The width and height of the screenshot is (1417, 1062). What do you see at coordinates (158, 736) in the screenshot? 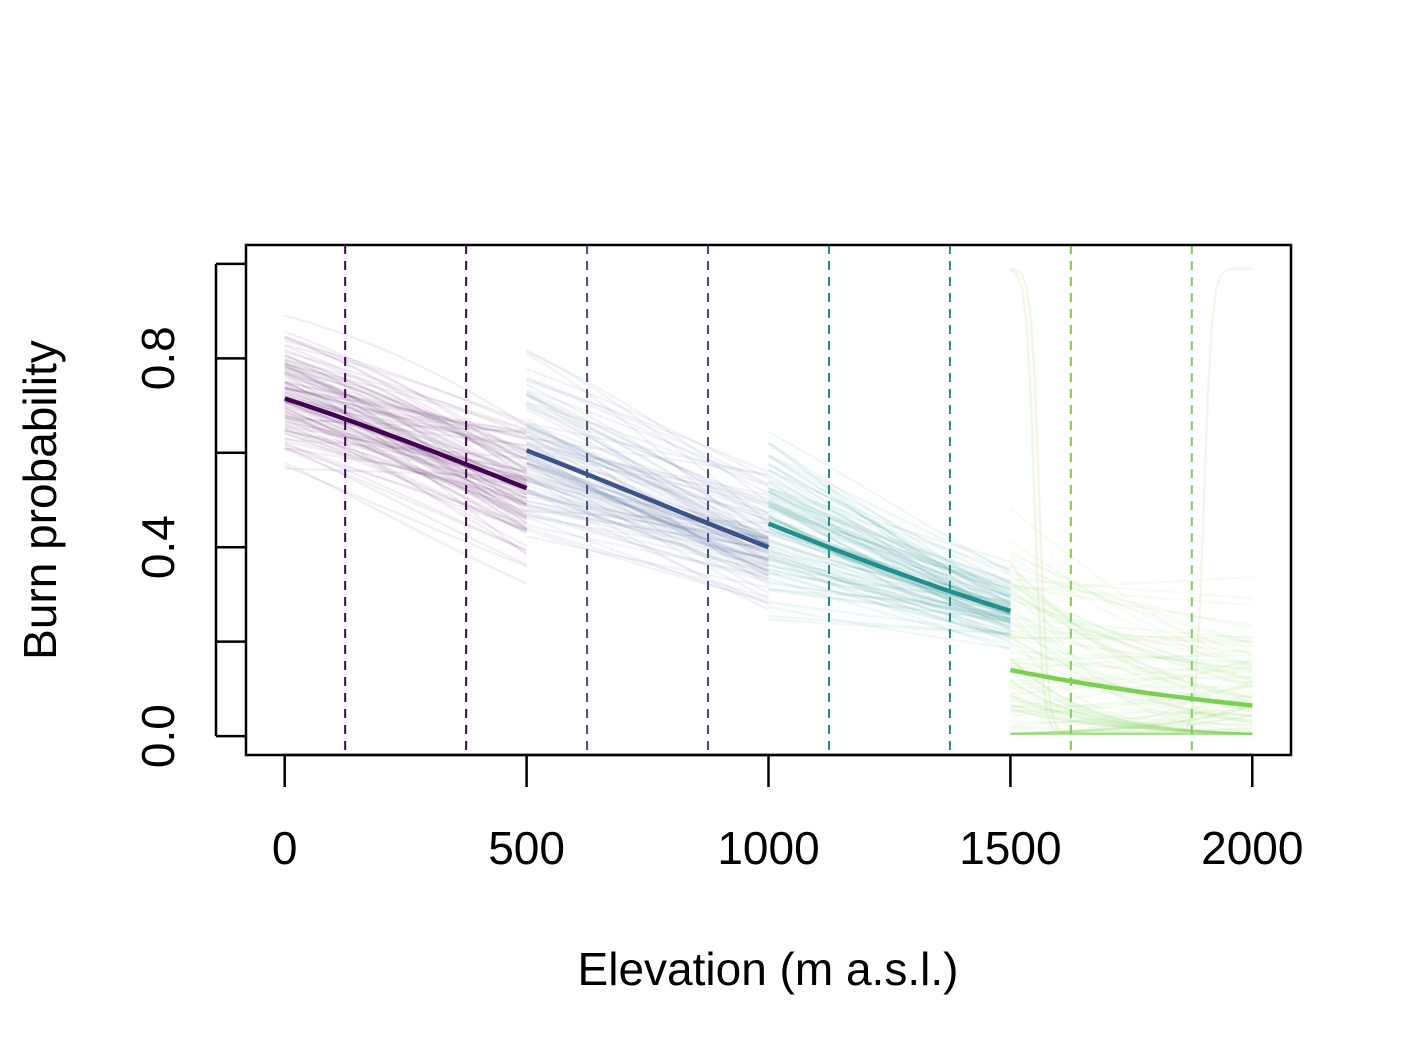
I see `y-tick-label: 0.0` at bounding box center [158, 736].